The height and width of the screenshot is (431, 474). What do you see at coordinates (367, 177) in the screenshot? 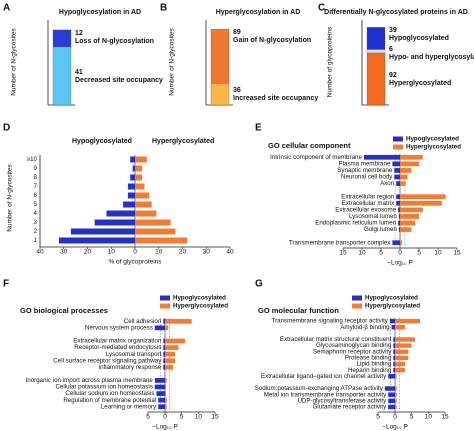
I see `category-label: Neuronal cell body` at bounding box center [367, 177].